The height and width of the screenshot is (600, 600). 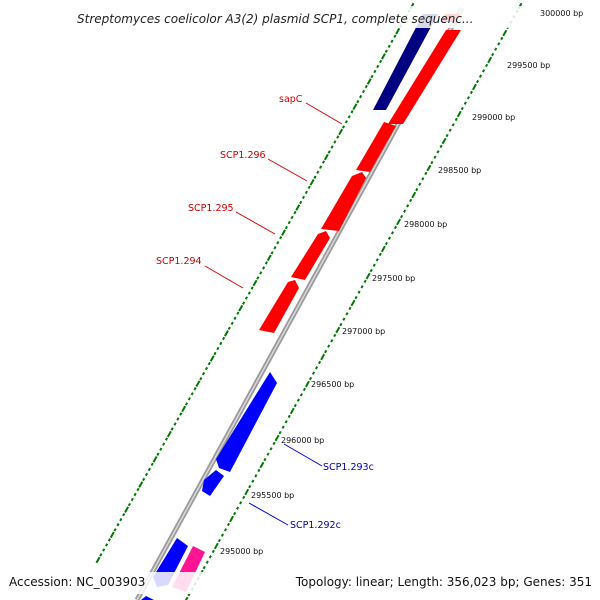 What do you see at coordinates (213, 483) in the screenshot?
I see `gene-feature-SCP1.292c` at bounding box center [213, 483].